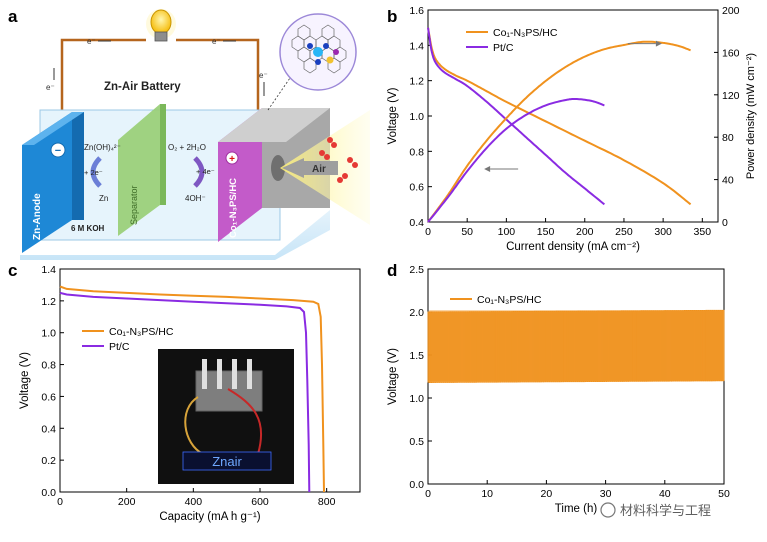 Image resolution: width=767 pixels, height=542 pixels. I want to click on separator-label: Separator, so click(134, 205).